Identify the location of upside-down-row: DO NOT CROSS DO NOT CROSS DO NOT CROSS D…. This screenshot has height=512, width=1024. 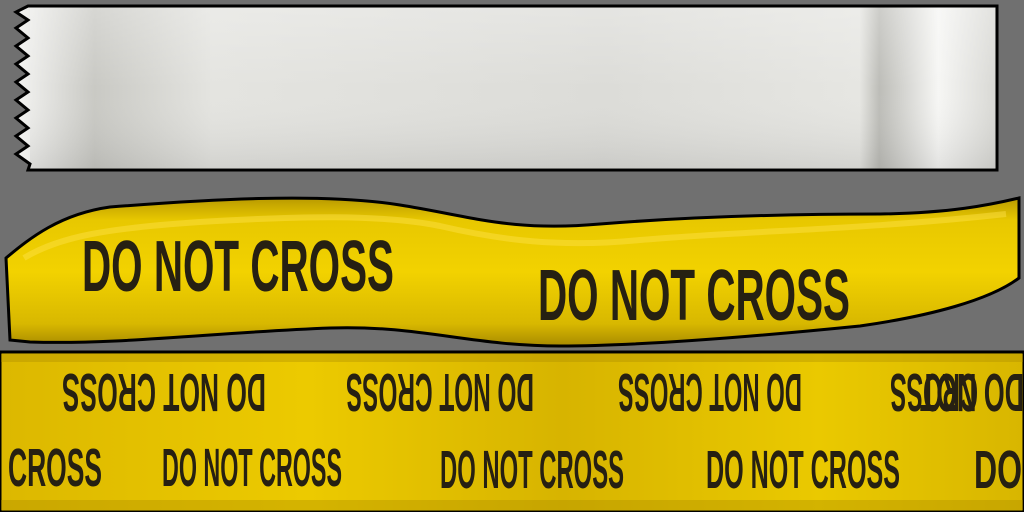
(543, 392).